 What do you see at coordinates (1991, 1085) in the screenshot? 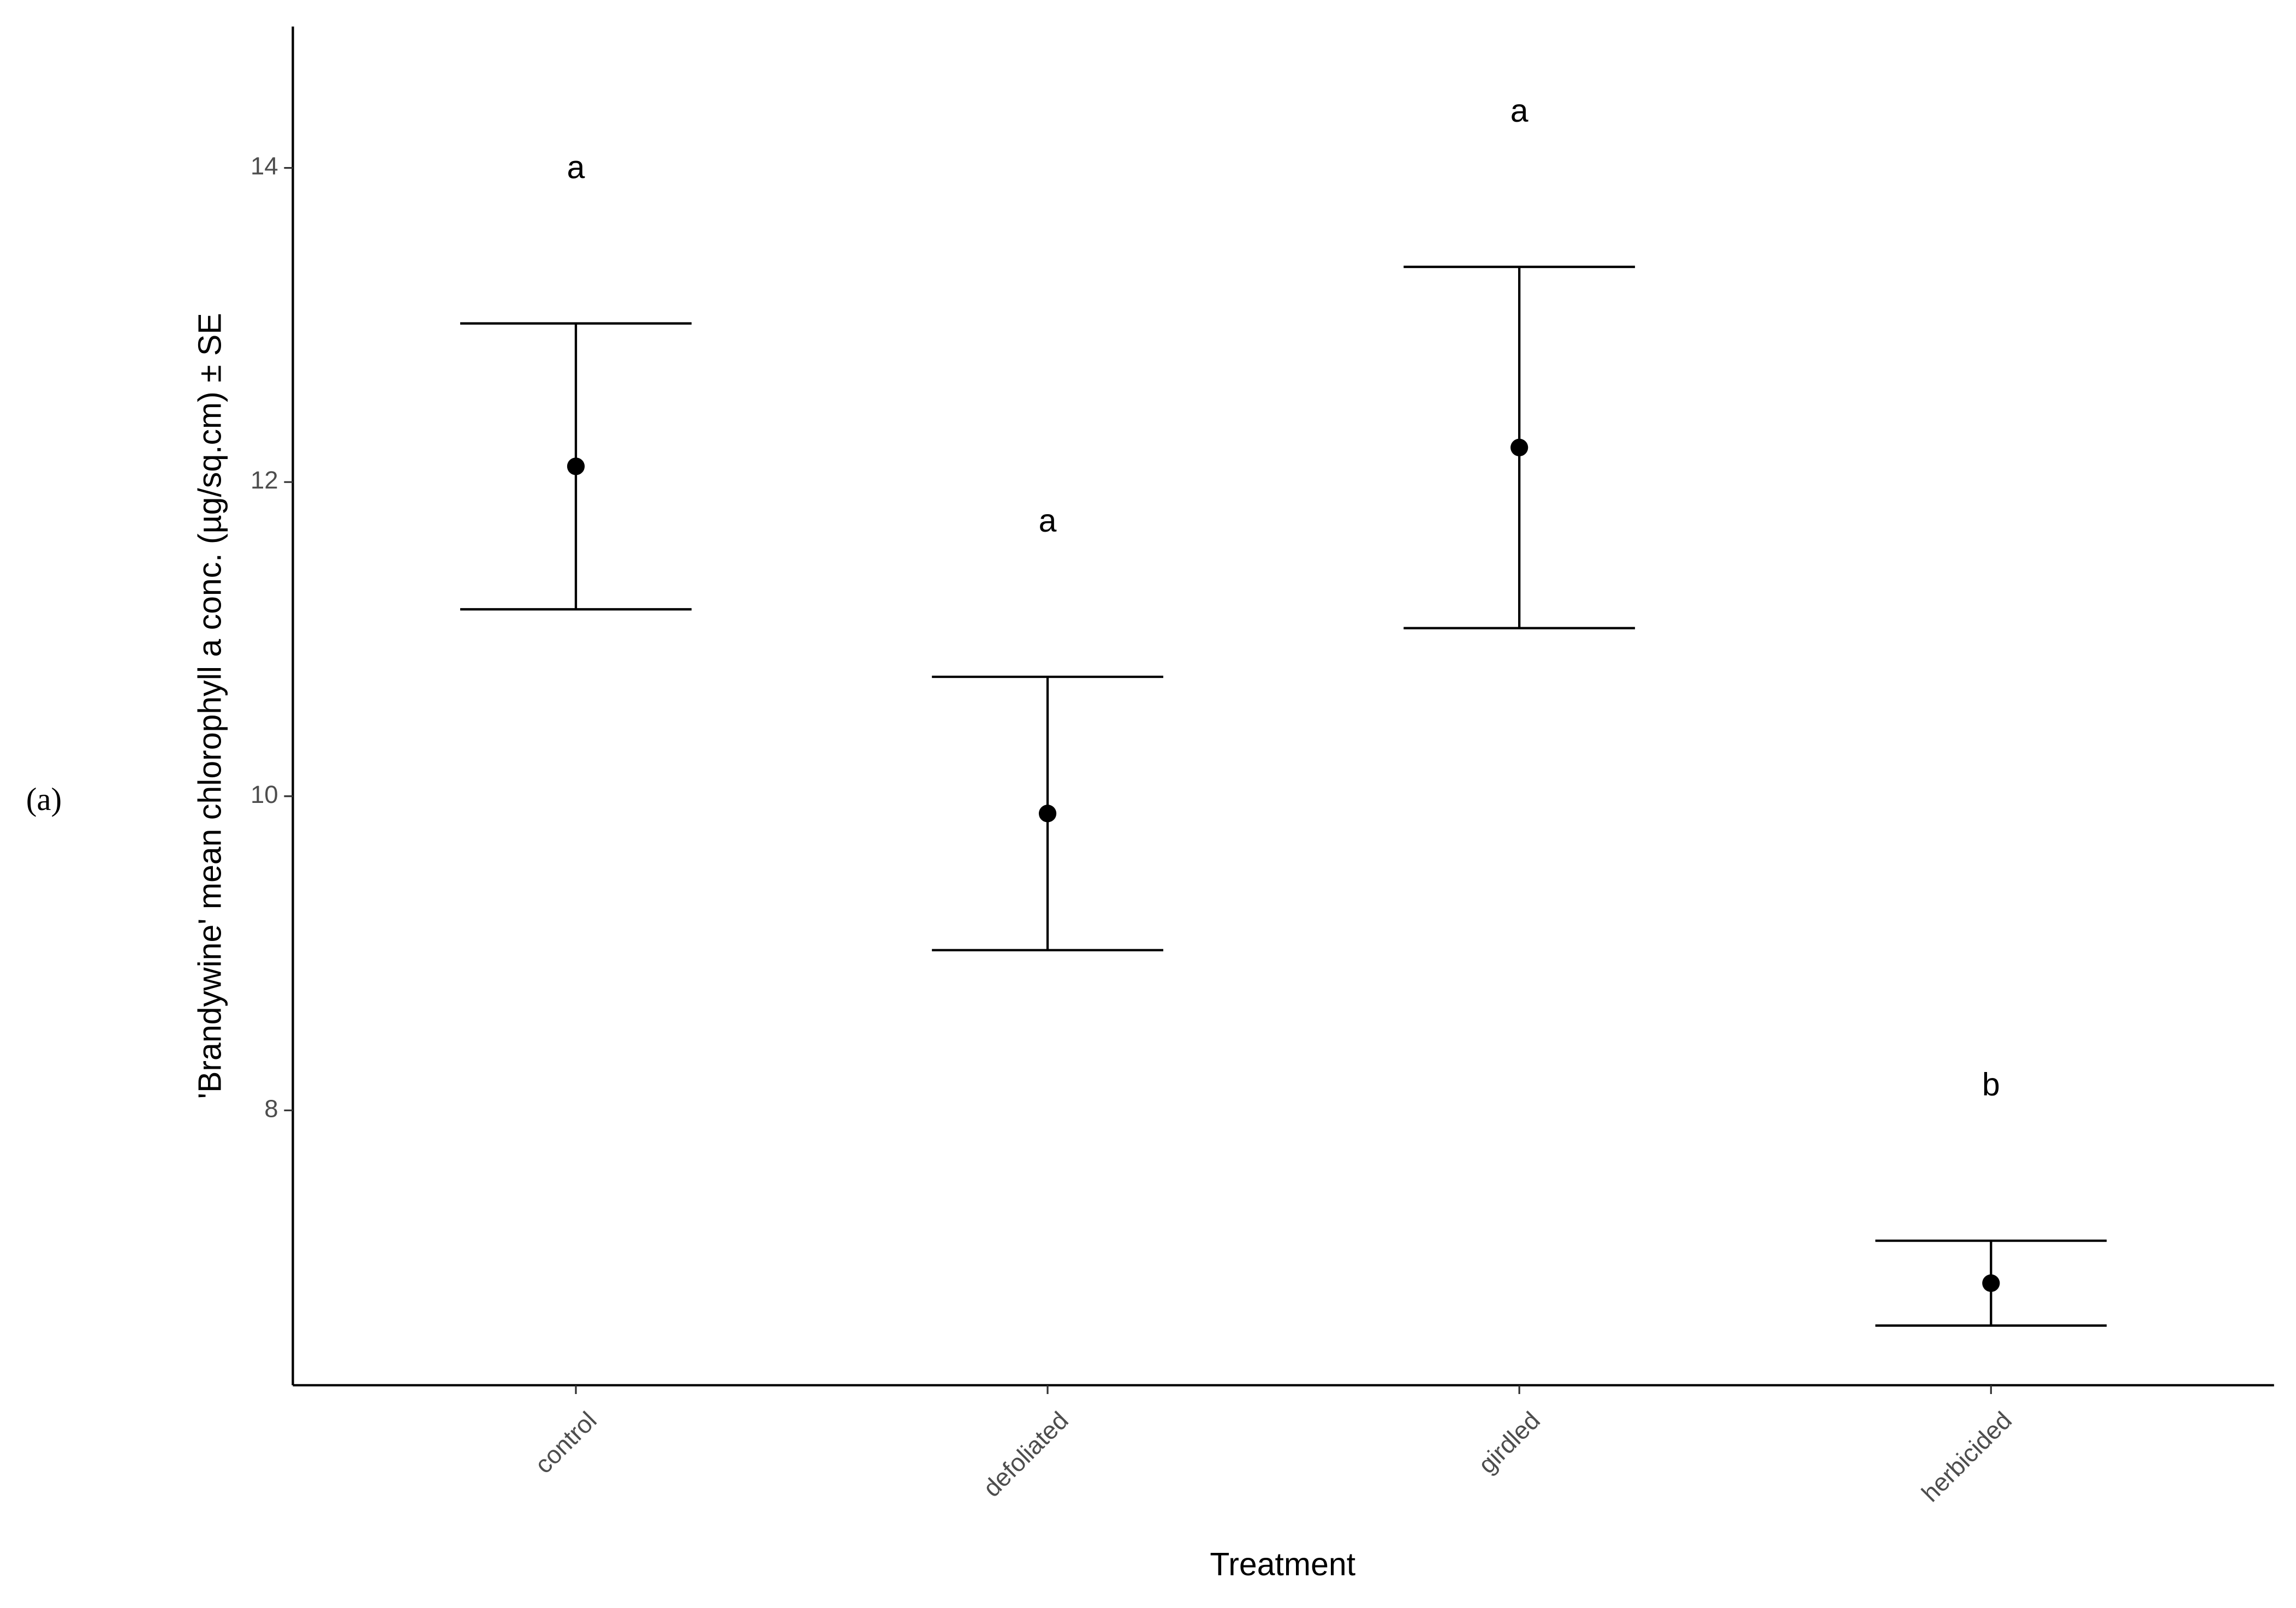
I see `group-label: b` at bounding box center [1991, 1085].